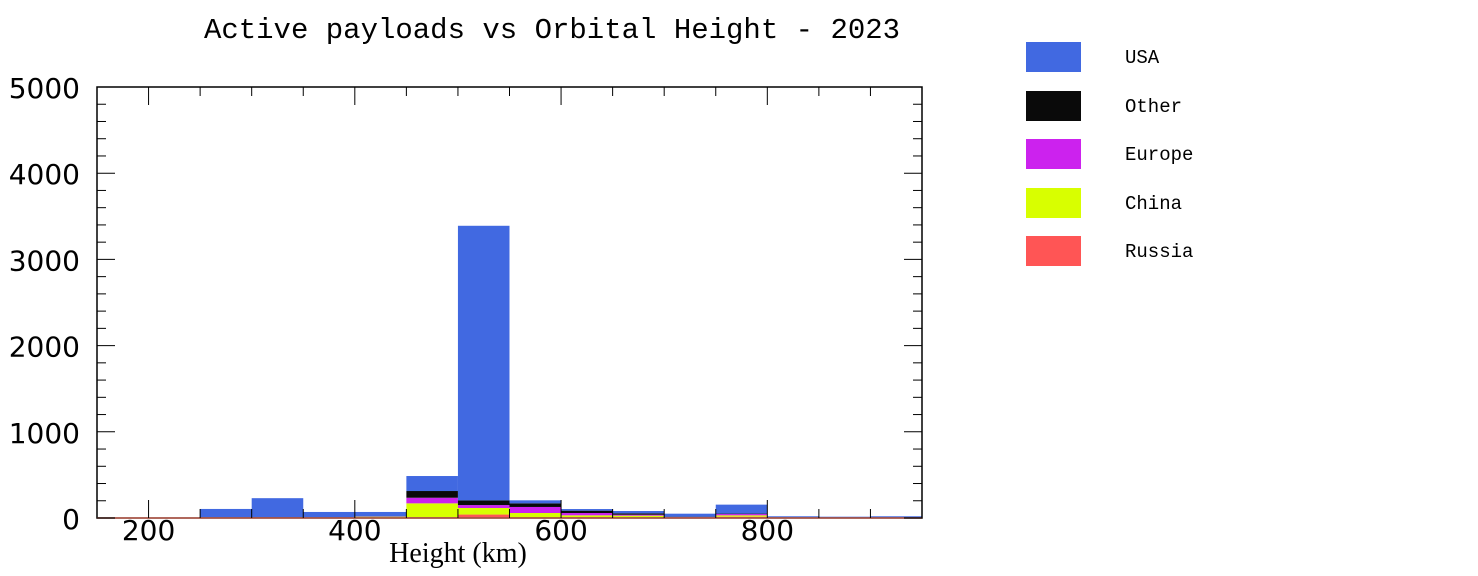  I want to click on y-tick-label: 1000, so click(44, 433).